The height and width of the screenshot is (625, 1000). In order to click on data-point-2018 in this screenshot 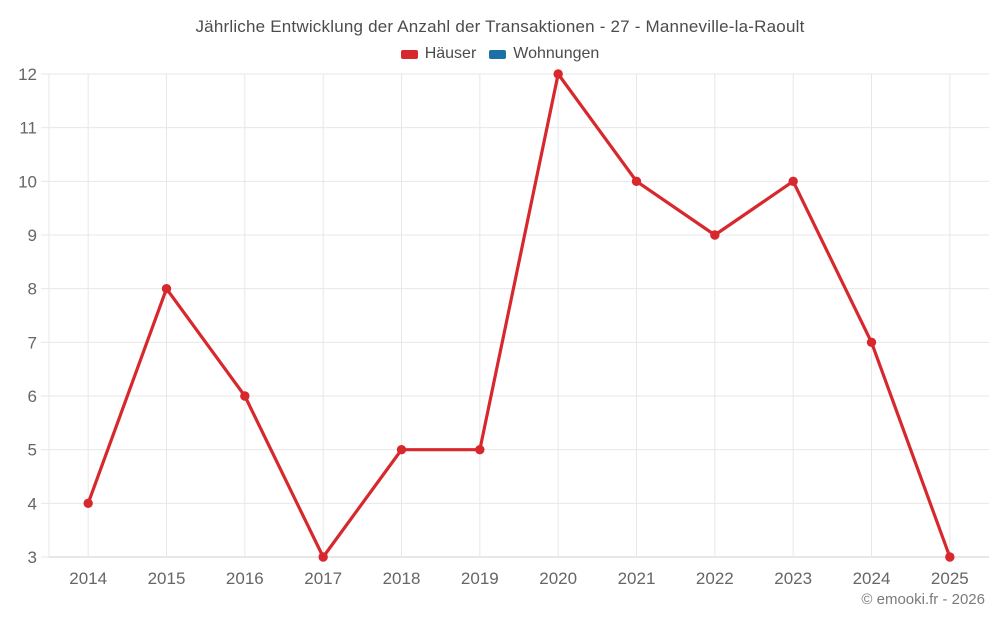, I will do `click(401, 449)`.